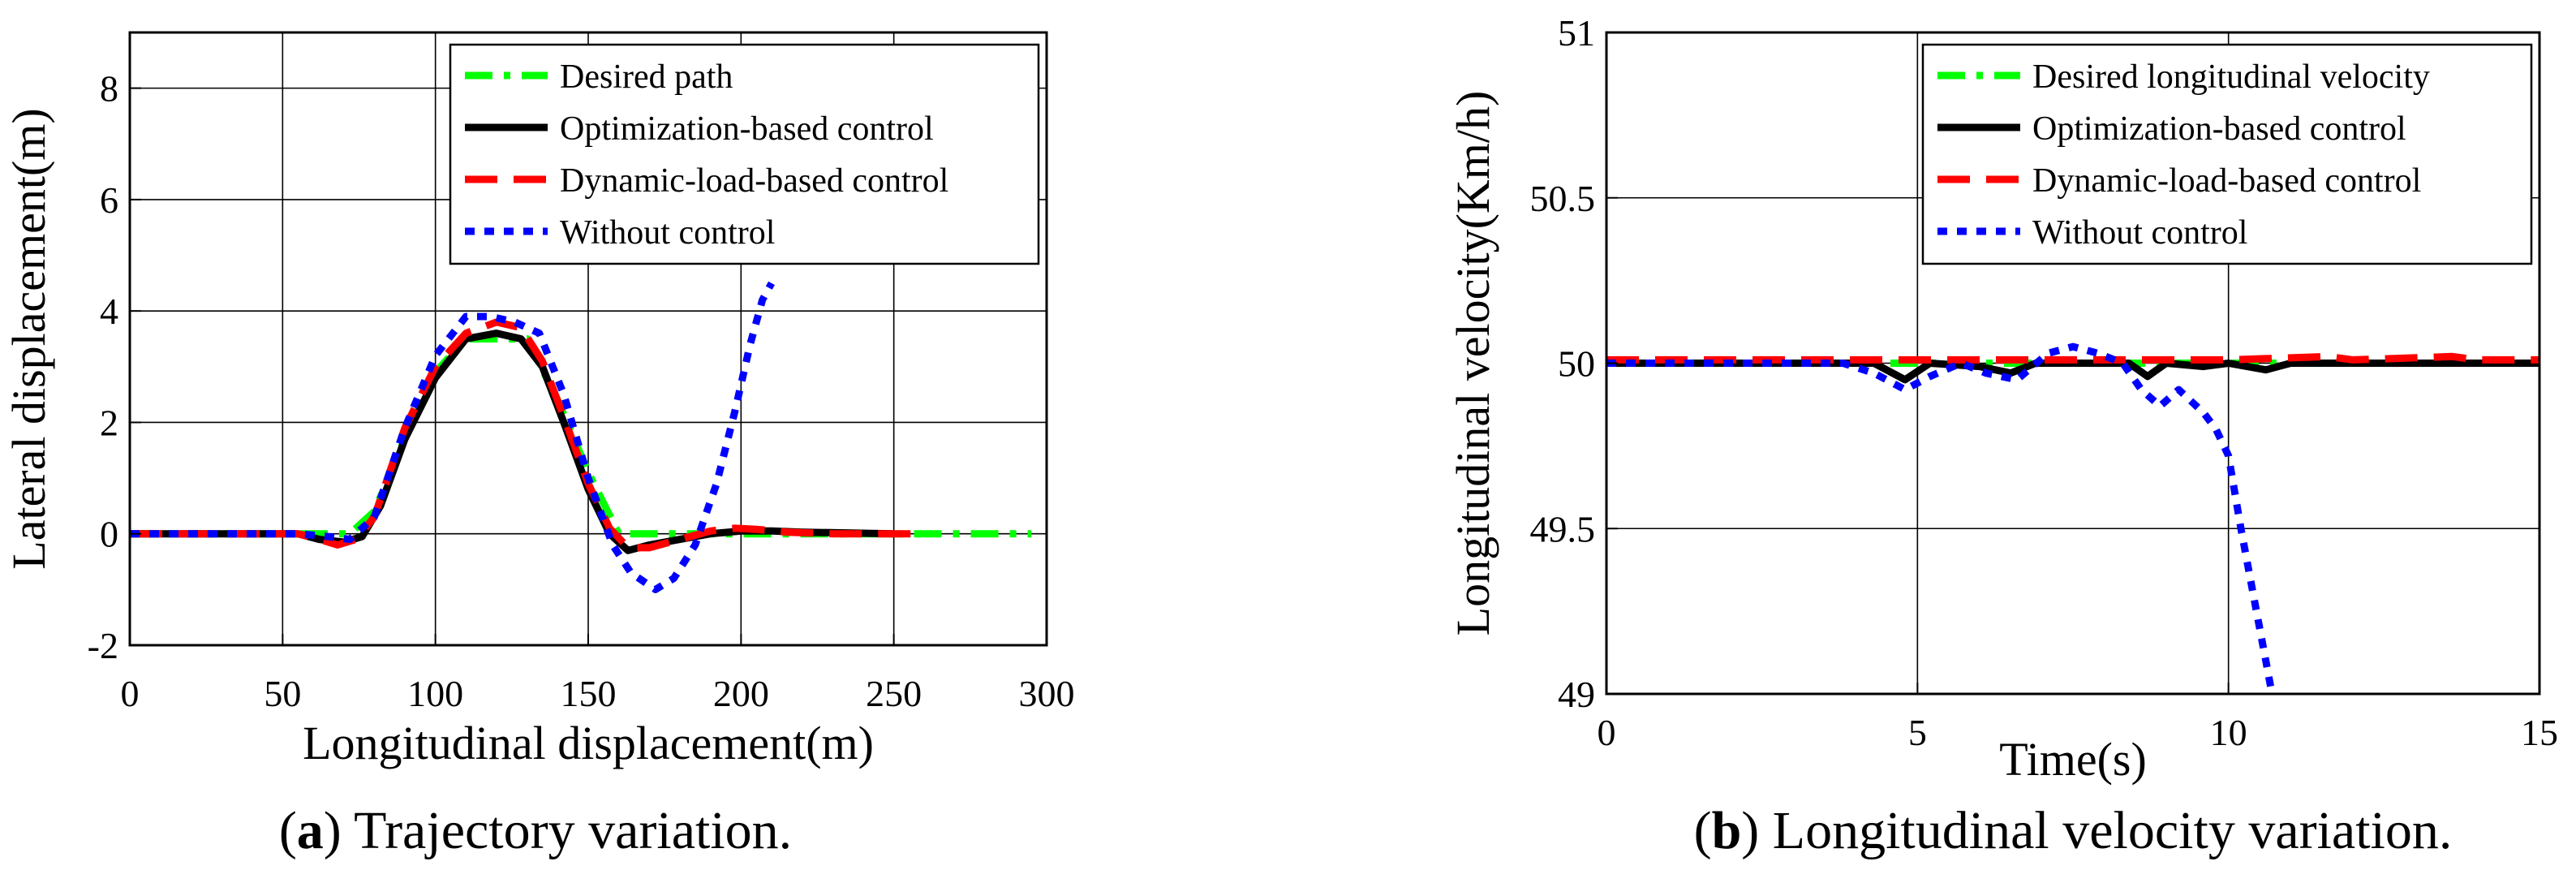 The height and width of the screenshot is (883, 2576). What do you see at coordinates (589, 743) in the screenshot?
I see `x-axis-label: Longitudinal displacement(m)` at bounding box center [589, 743].